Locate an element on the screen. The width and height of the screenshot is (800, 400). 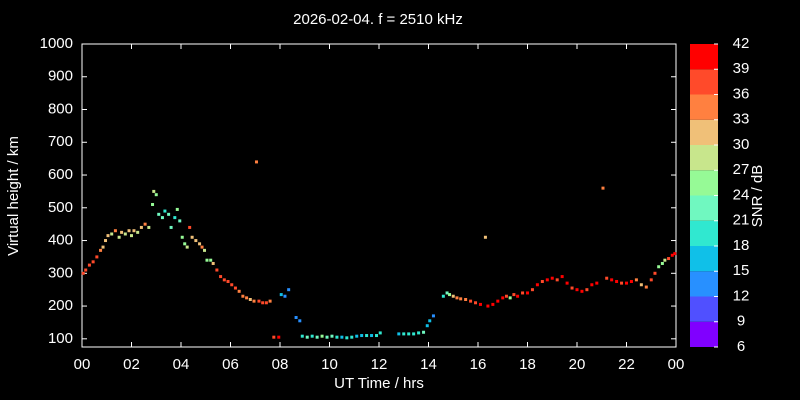
x-tick-label: 08 is located at coordinates (280, 364).